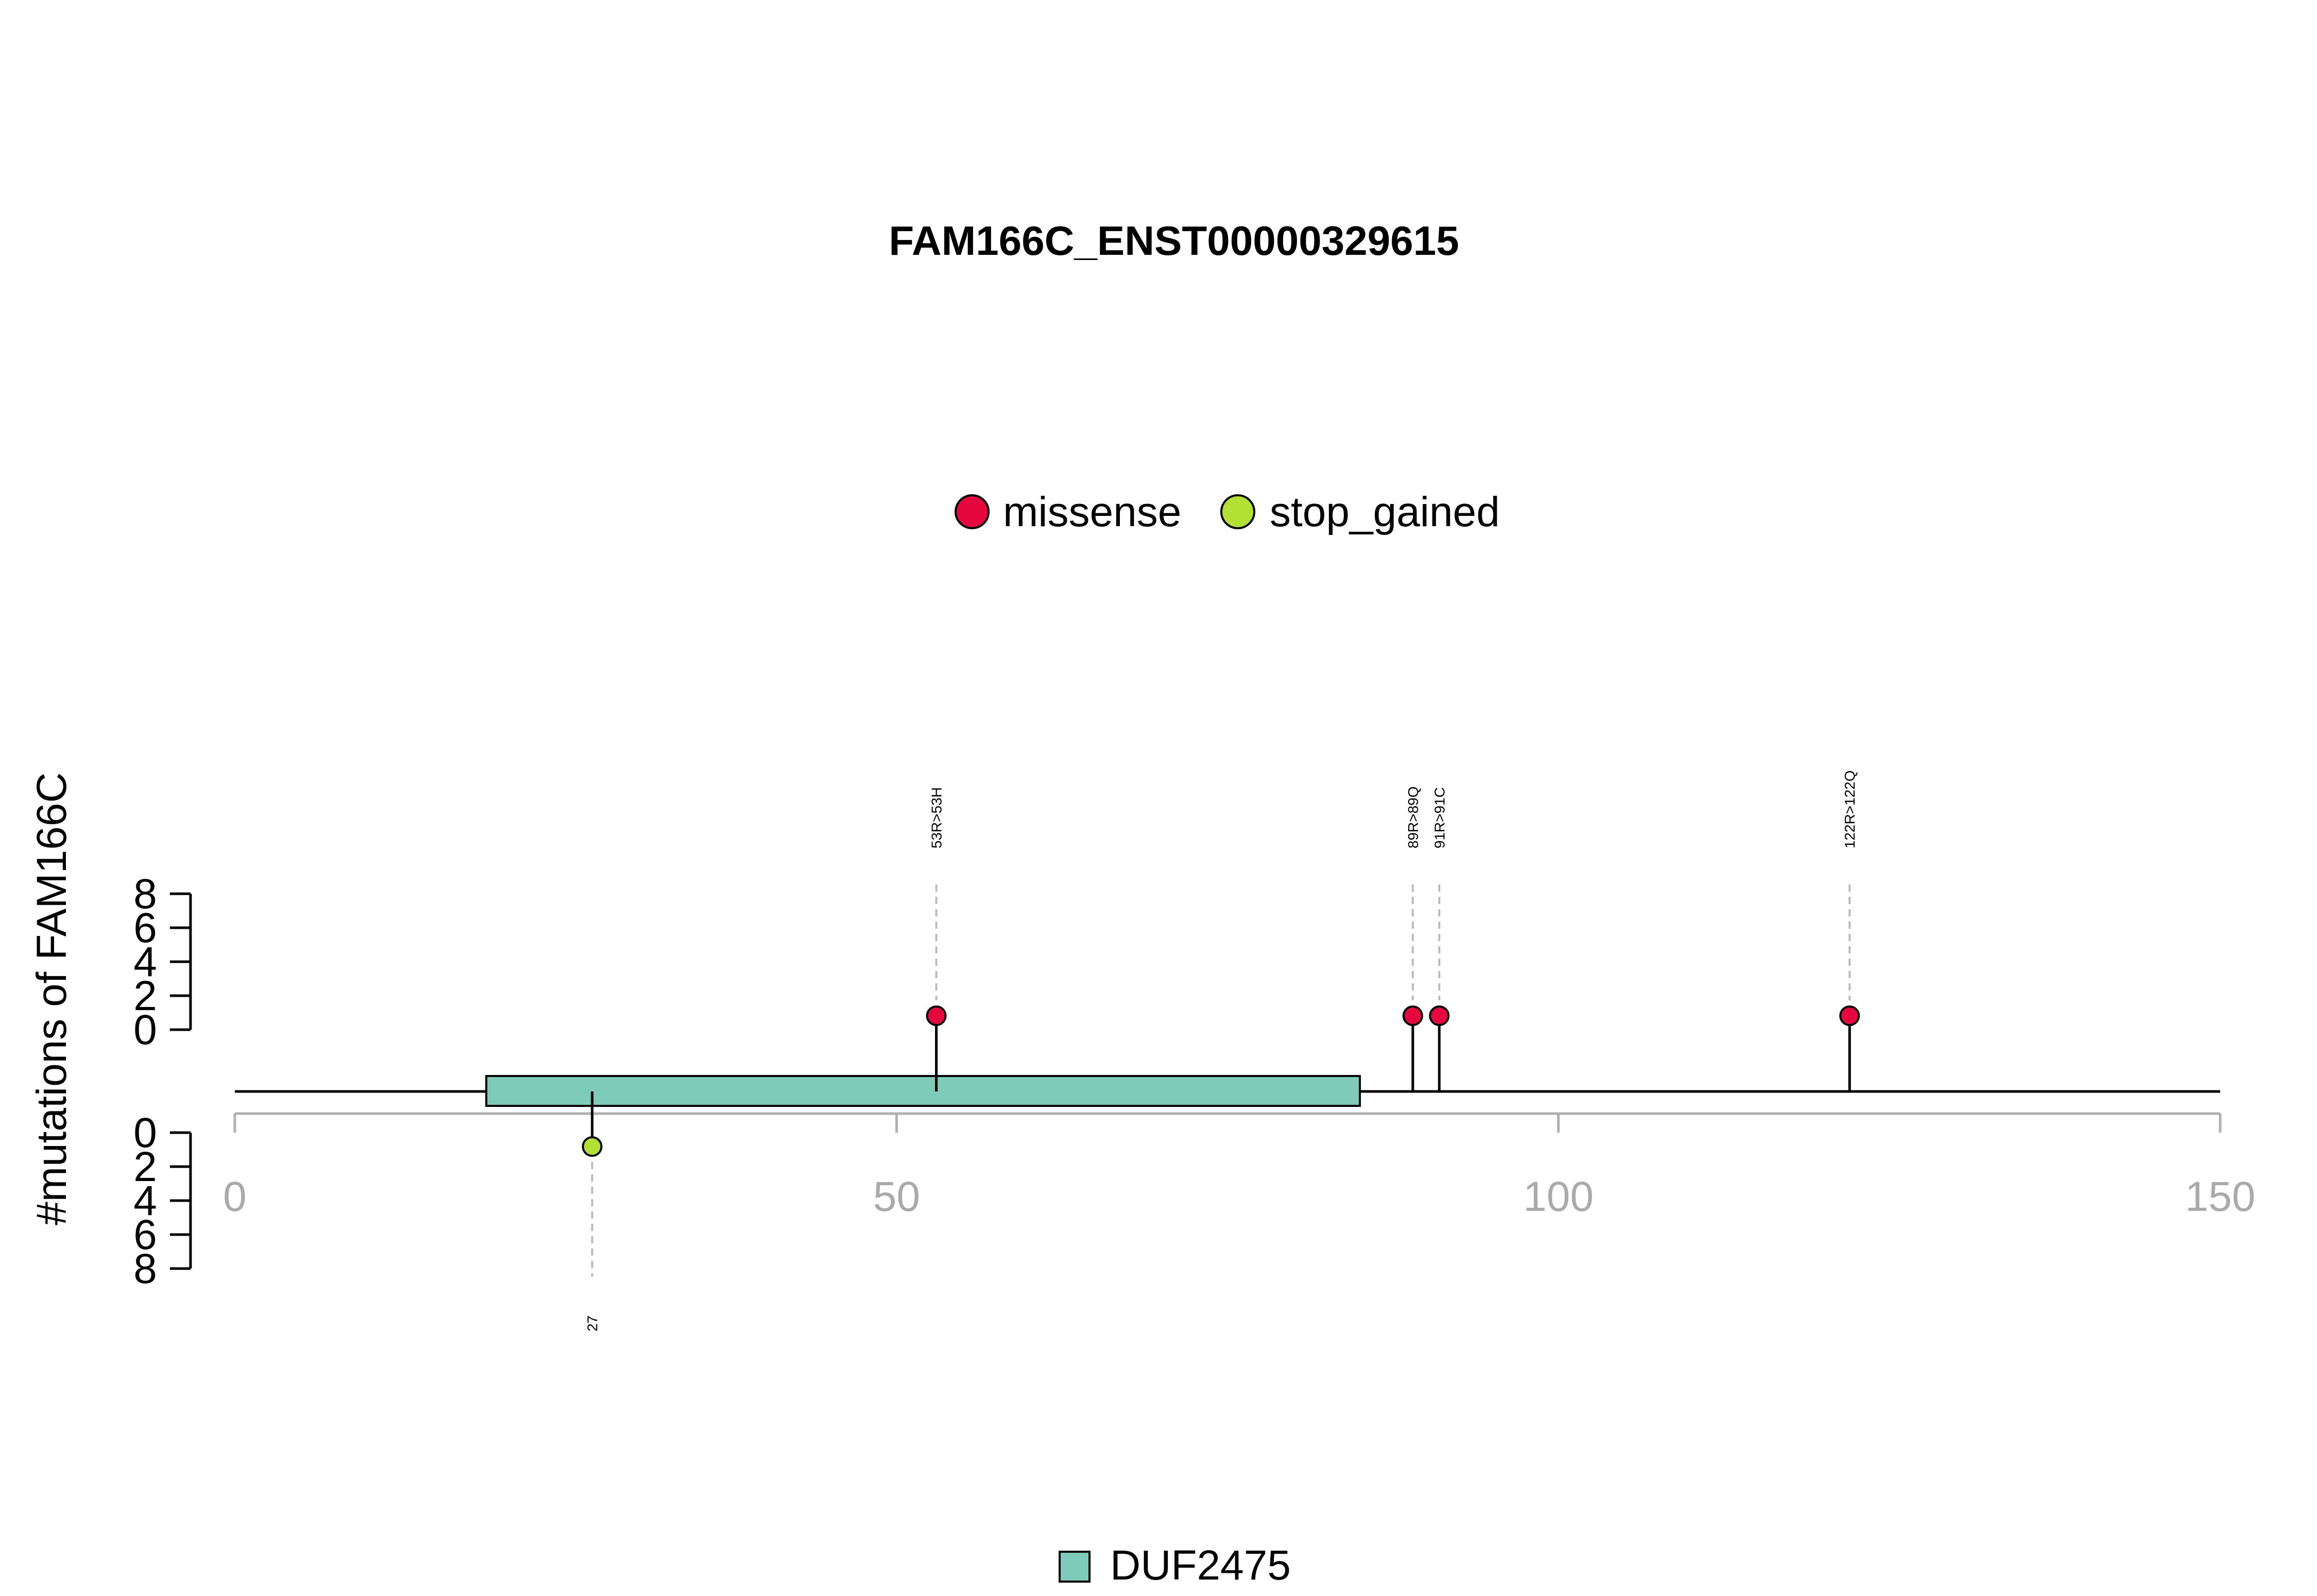 The height and width of the screenshot is (1596, 2317). What do you see at coordinates (1239, 1166) in the screenshot?
I see `x-axis: 0 50 100 150` at bounding box center [1239, 1166].